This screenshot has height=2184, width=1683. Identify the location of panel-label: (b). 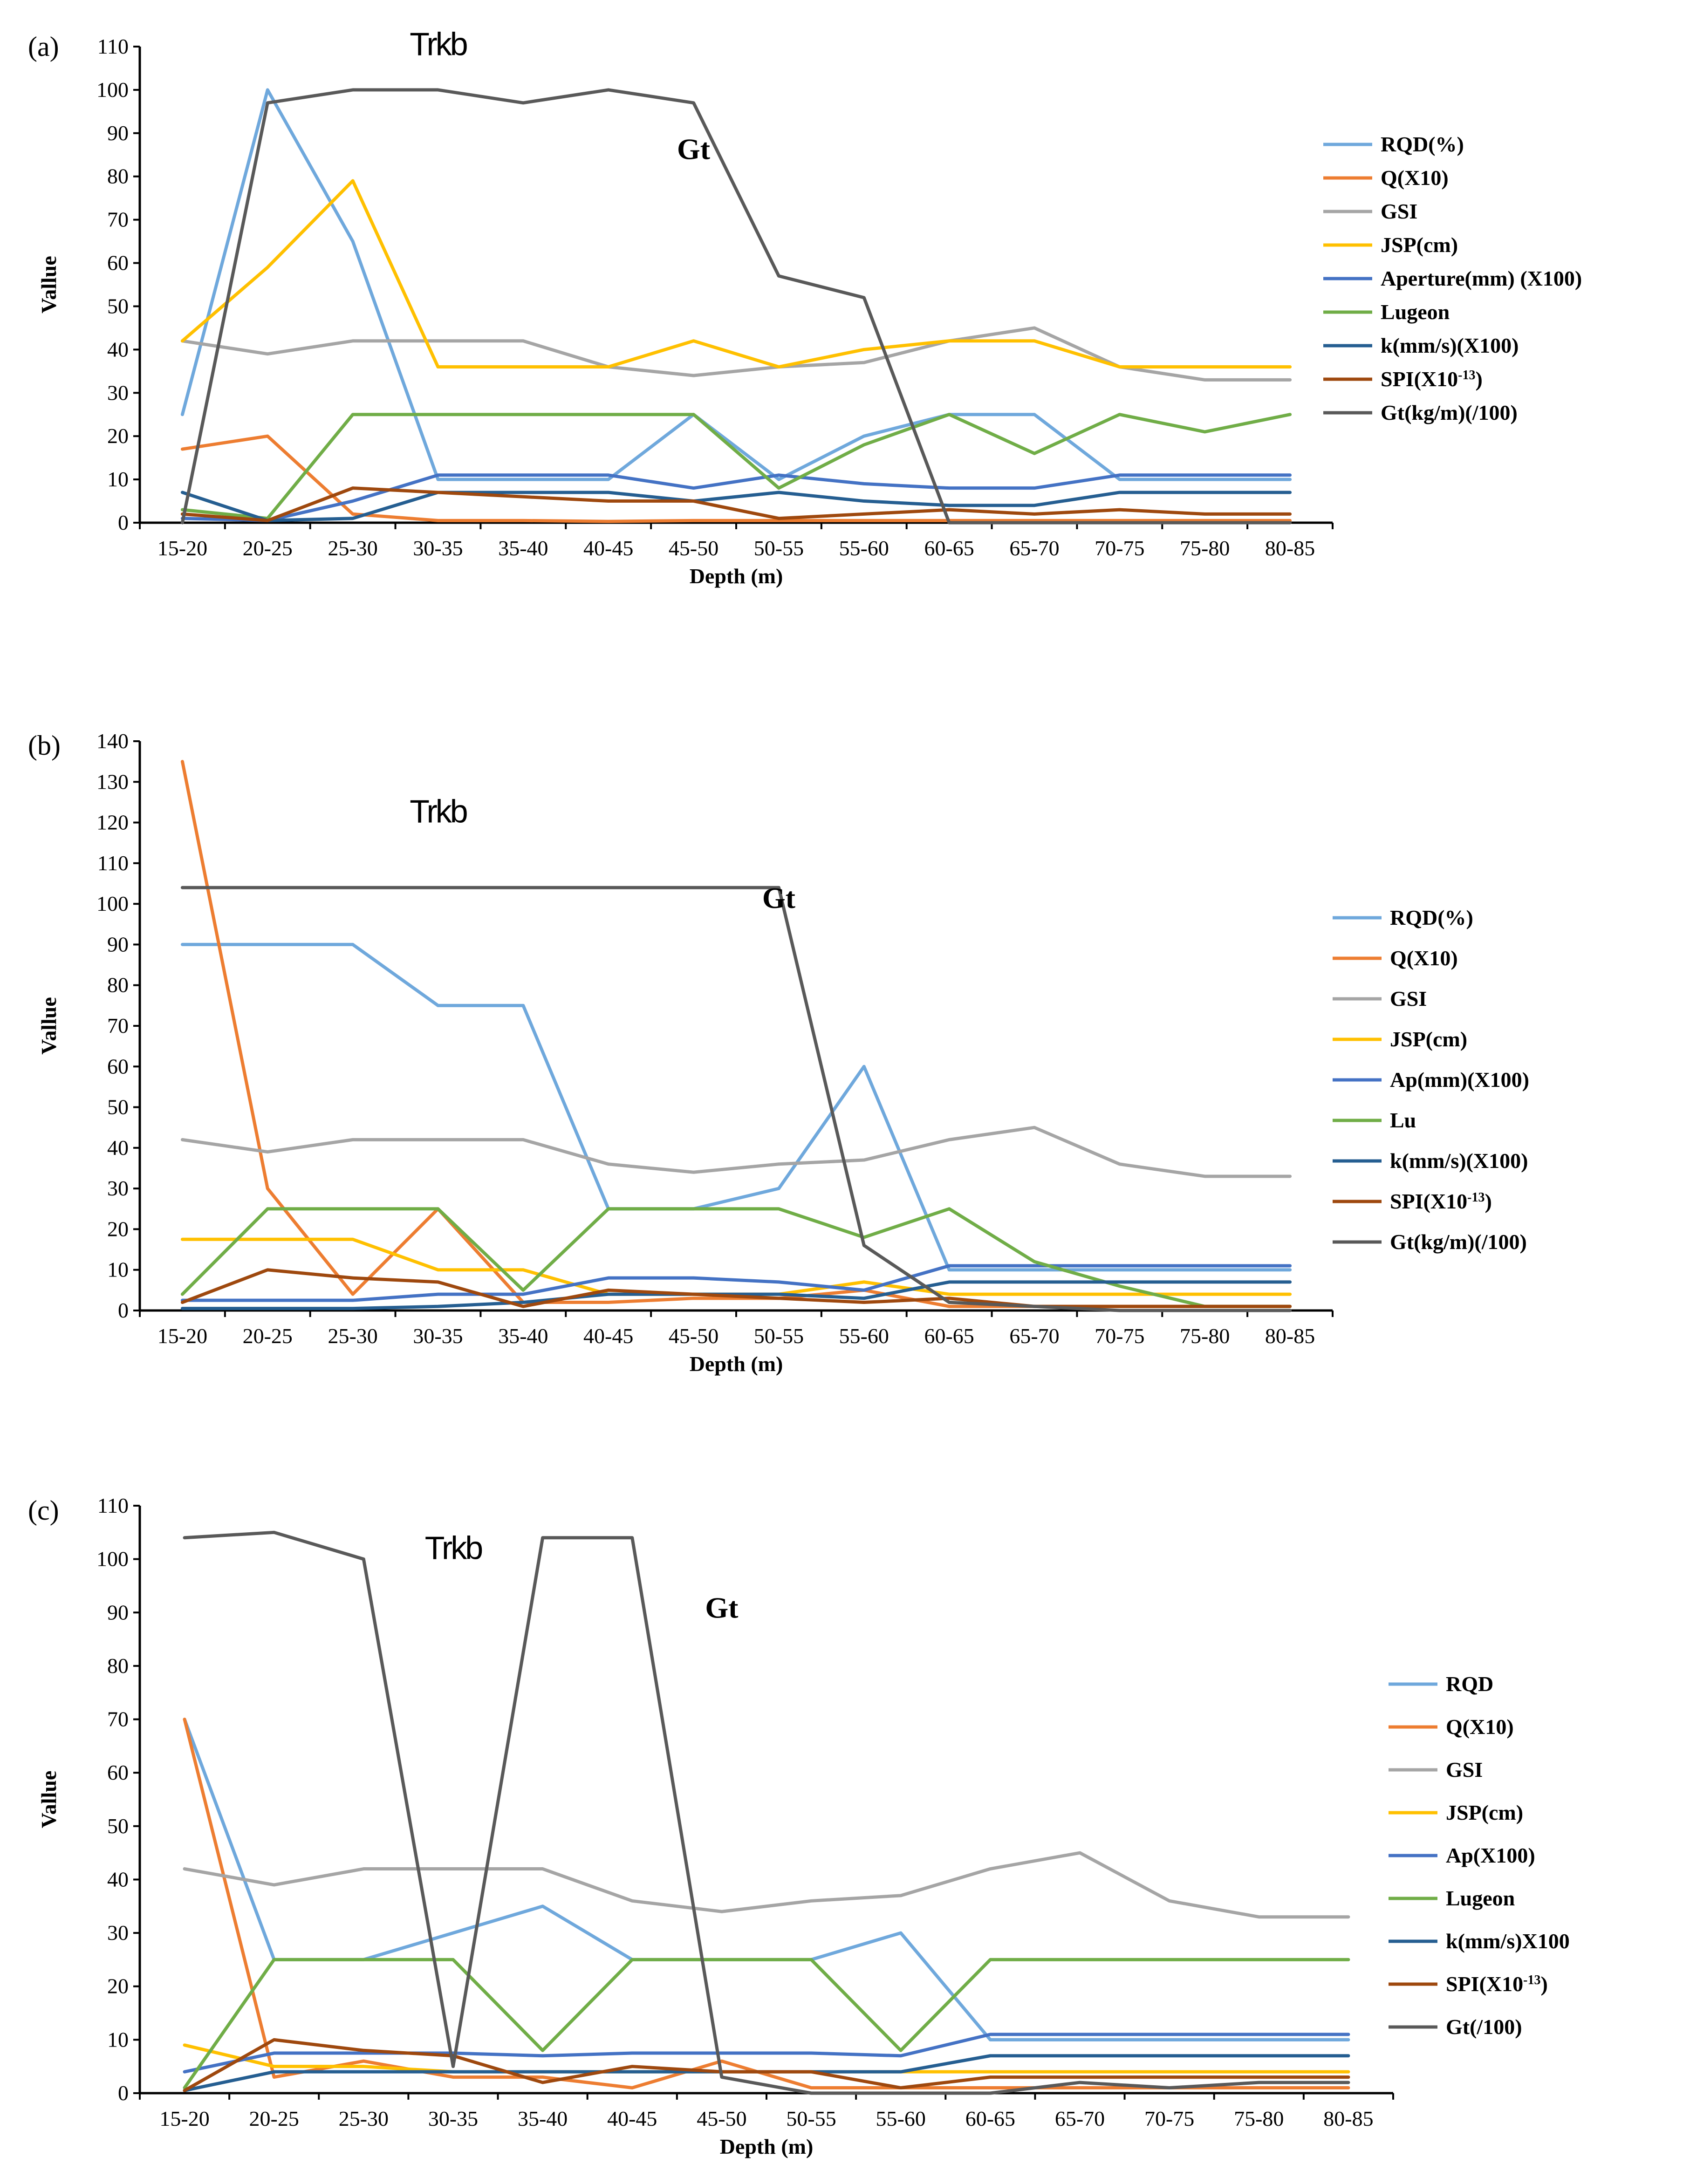
(44, 745).